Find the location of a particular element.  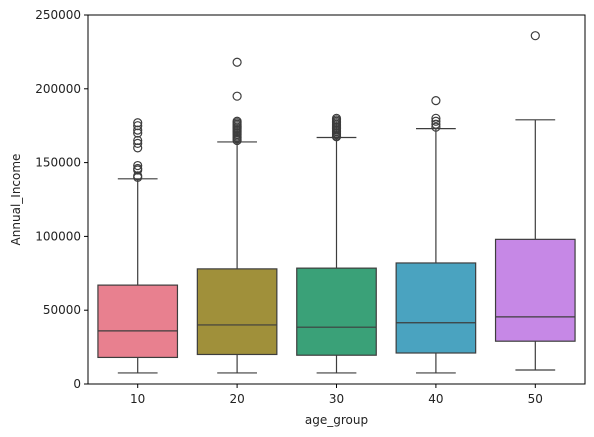

x-tick-label: 50 is located at coordinates (535, 399).